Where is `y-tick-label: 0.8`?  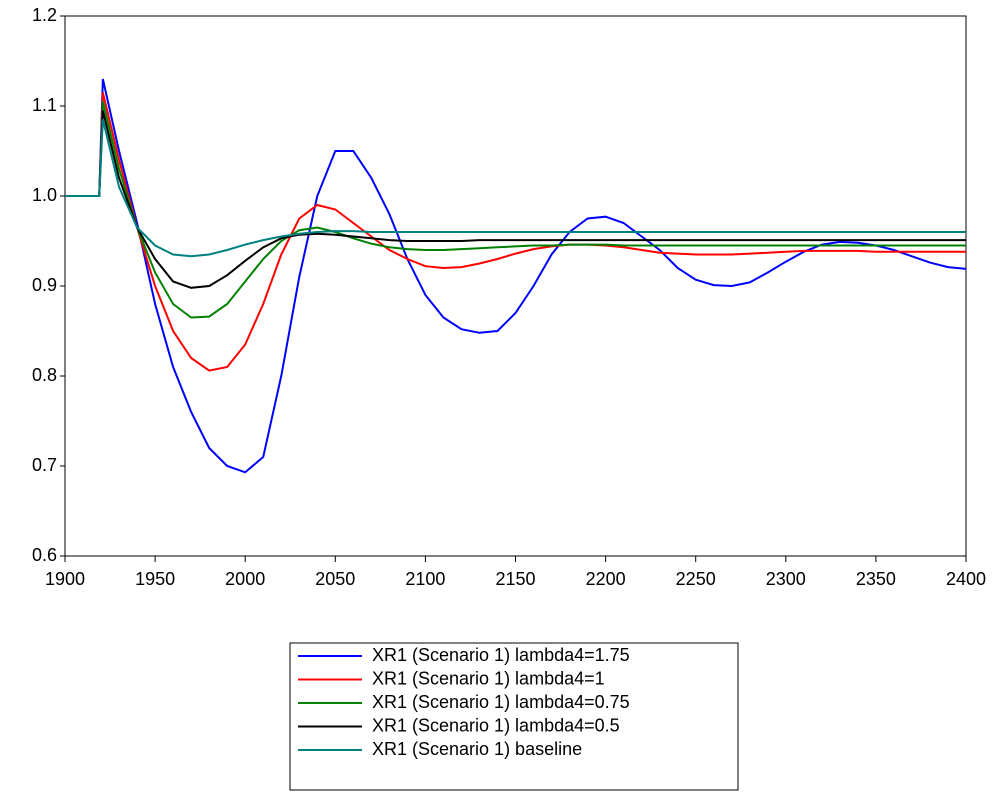 y-tick-label: 0.8 is located at coordinates (44, 375).